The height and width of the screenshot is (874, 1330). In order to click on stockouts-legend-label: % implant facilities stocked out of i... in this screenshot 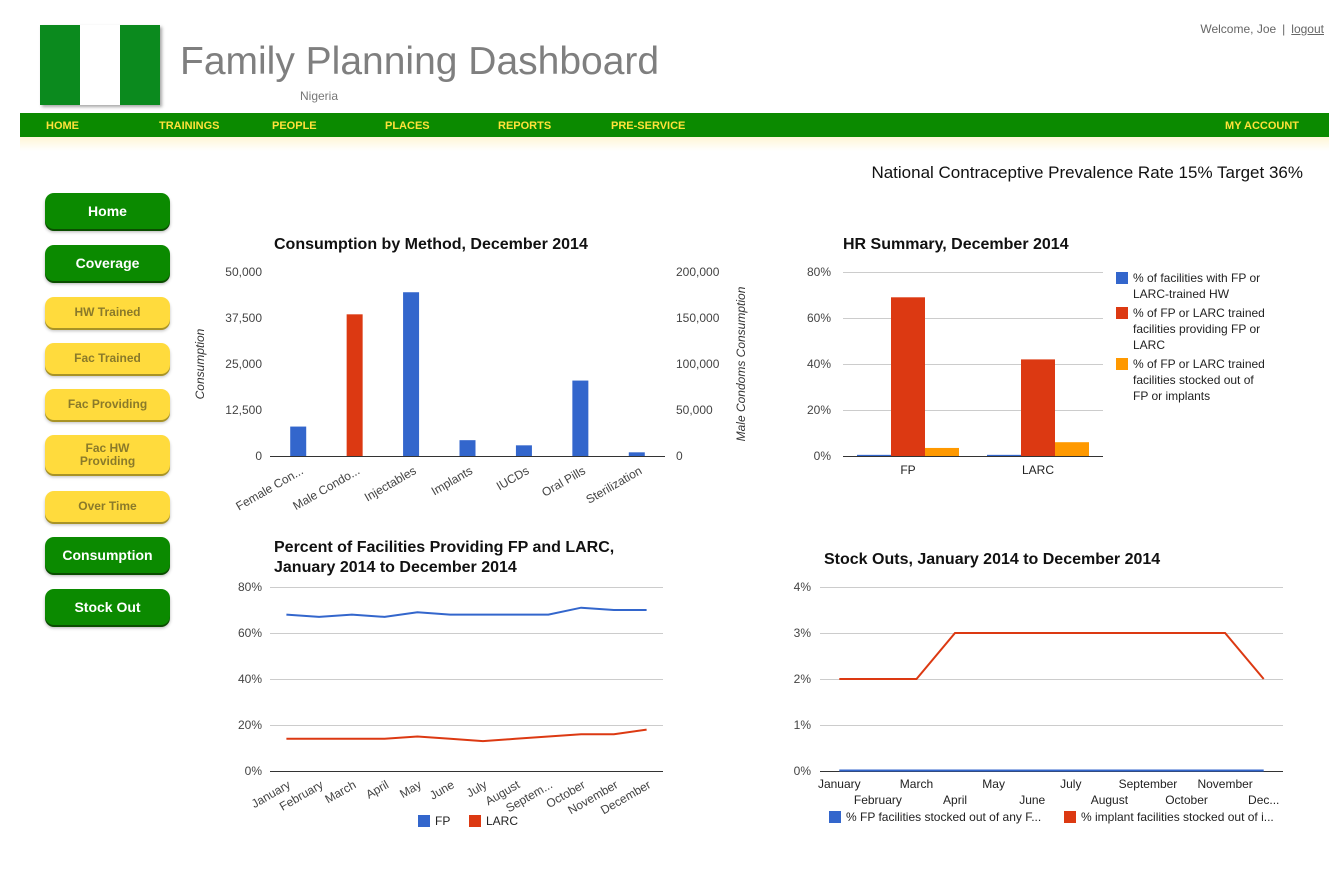, I will do `click(1177, 817)`.